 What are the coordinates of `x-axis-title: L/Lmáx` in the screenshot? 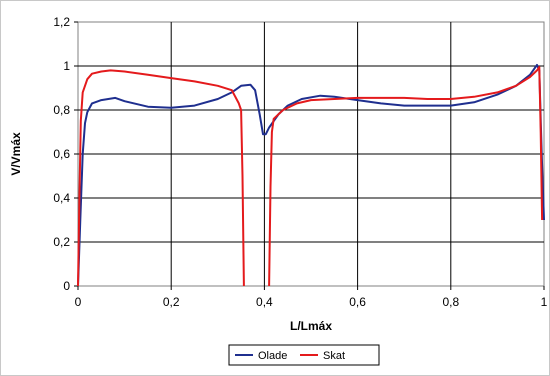 It's located at (311, 326).